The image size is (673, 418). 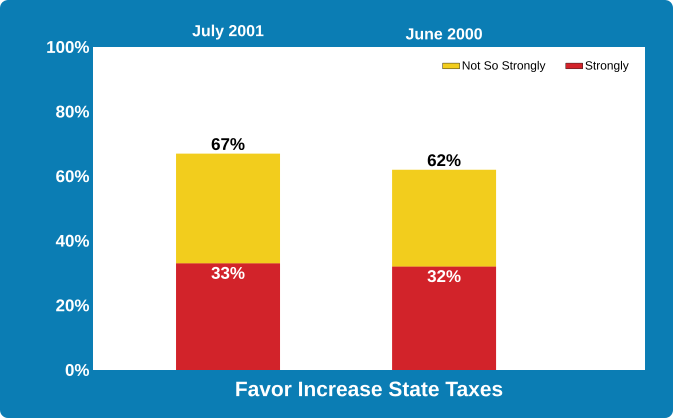 I want to click on data-label: 32%, so click(x=444, y=276).